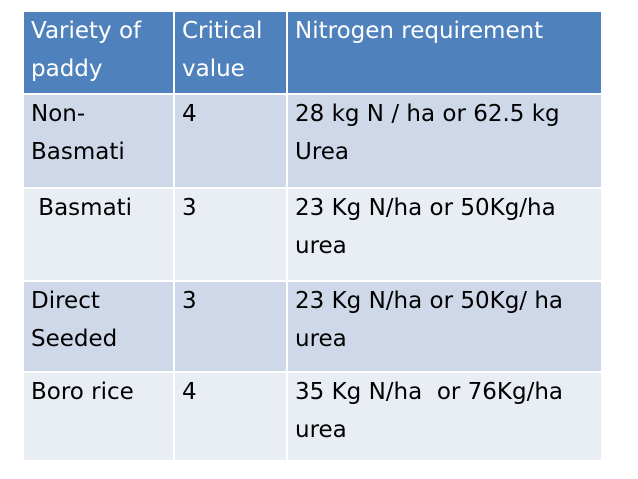 The image size is (638, 479). Describe the element at coordinates (98, 52) in the screenshot. I see `header-variety: Variety of paddy` at that location.